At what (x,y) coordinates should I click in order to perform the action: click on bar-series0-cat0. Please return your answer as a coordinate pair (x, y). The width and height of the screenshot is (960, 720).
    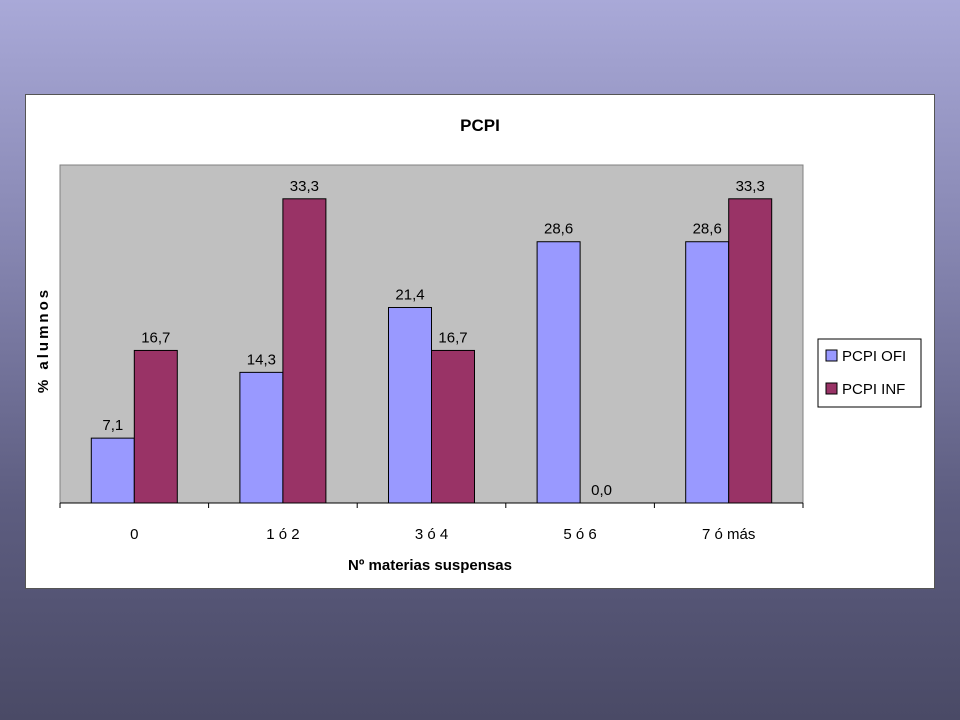
    Looking at the image, I should click on (112, 470).